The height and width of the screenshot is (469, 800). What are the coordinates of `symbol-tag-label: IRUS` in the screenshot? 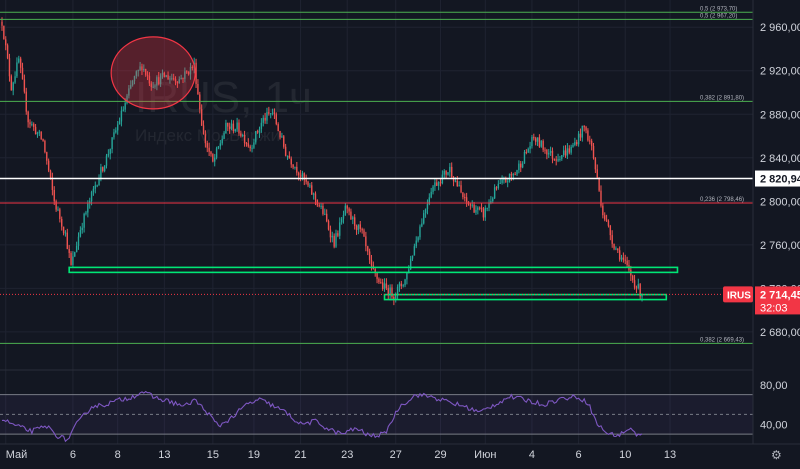 It's located at (739, 295).